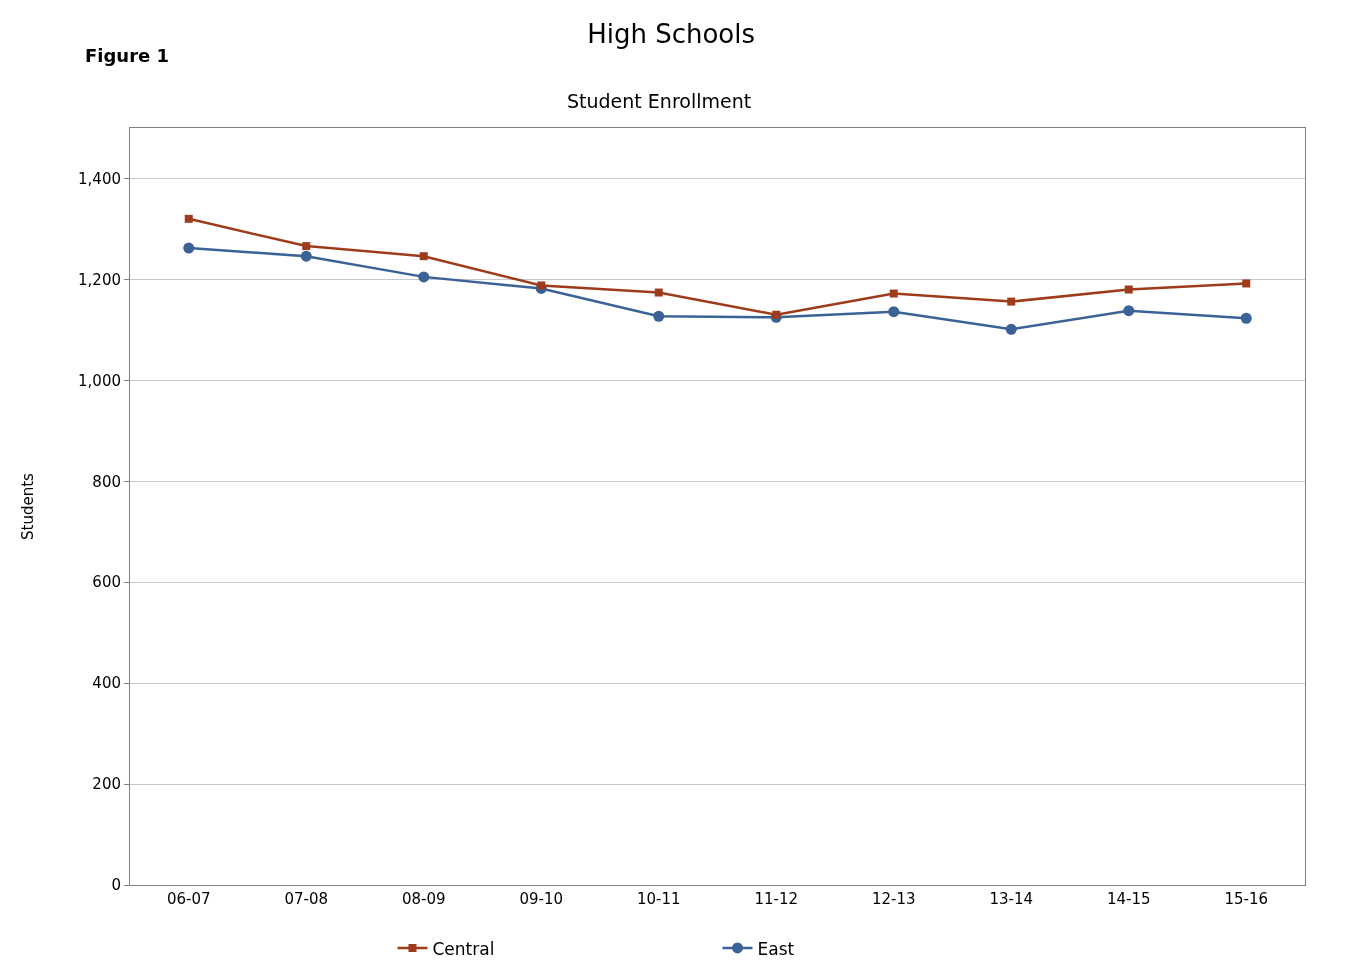 Image resolution: width=1353 pixels, height=978 pixels. Describe the element at coordinates (776, 948) in the screenshot. I see `legend-label: East` at that location.